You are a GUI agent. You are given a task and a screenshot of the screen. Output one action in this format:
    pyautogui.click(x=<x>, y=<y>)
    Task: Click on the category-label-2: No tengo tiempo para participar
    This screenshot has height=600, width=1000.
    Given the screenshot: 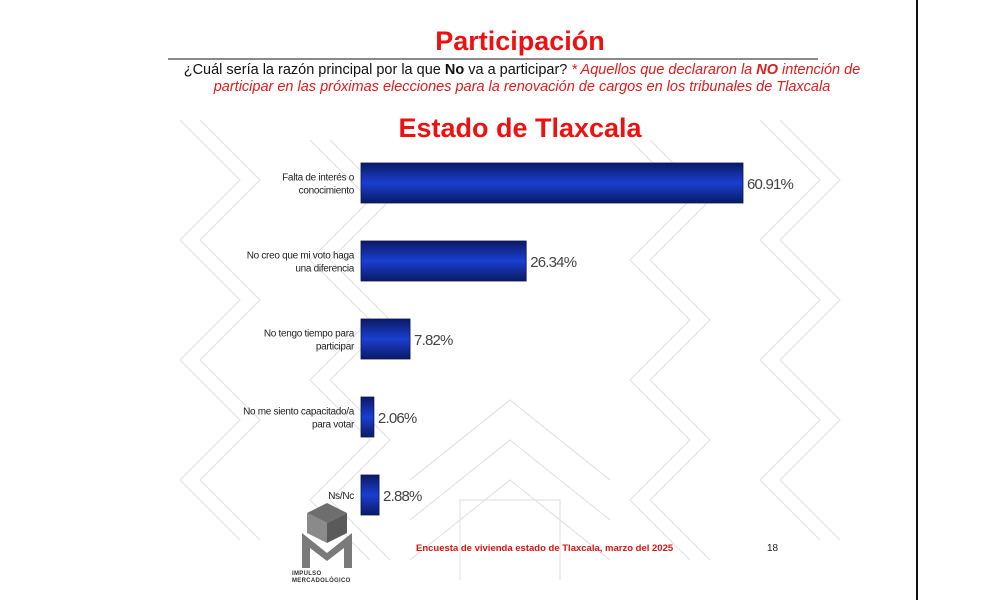 What is the action you would take?
    pyautogui.click(x=309, y=341)
    